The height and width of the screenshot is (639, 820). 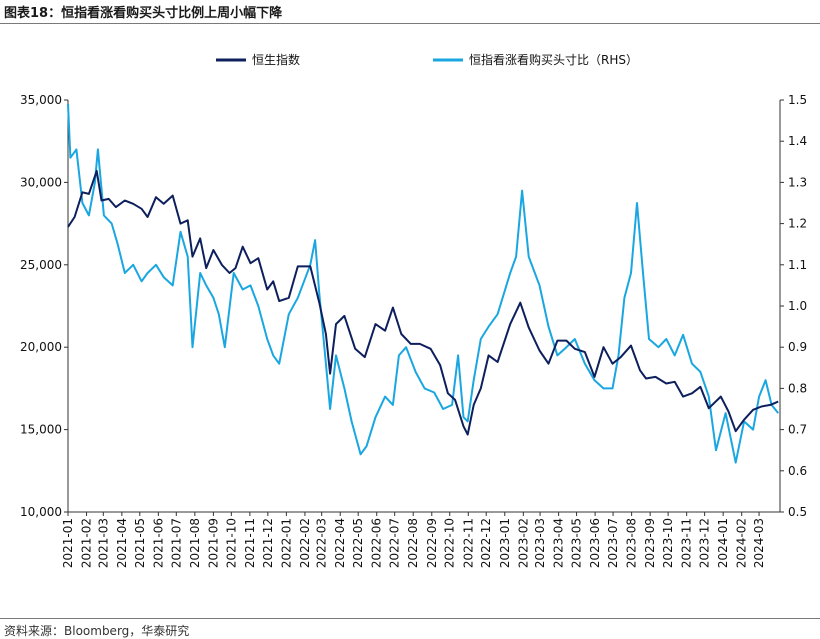 I want to click on y-left-tick-label: 30,000, so click(x=41, y=182).